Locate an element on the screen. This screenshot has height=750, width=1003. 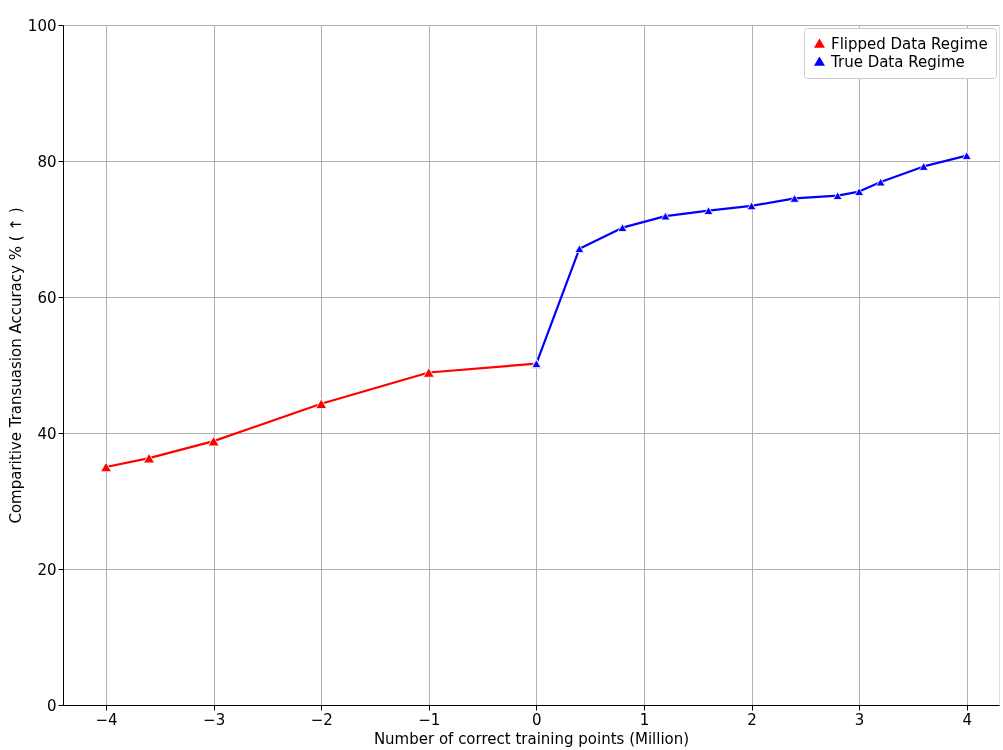
y-tick-label: 40 is located at coordinates (47, 433).